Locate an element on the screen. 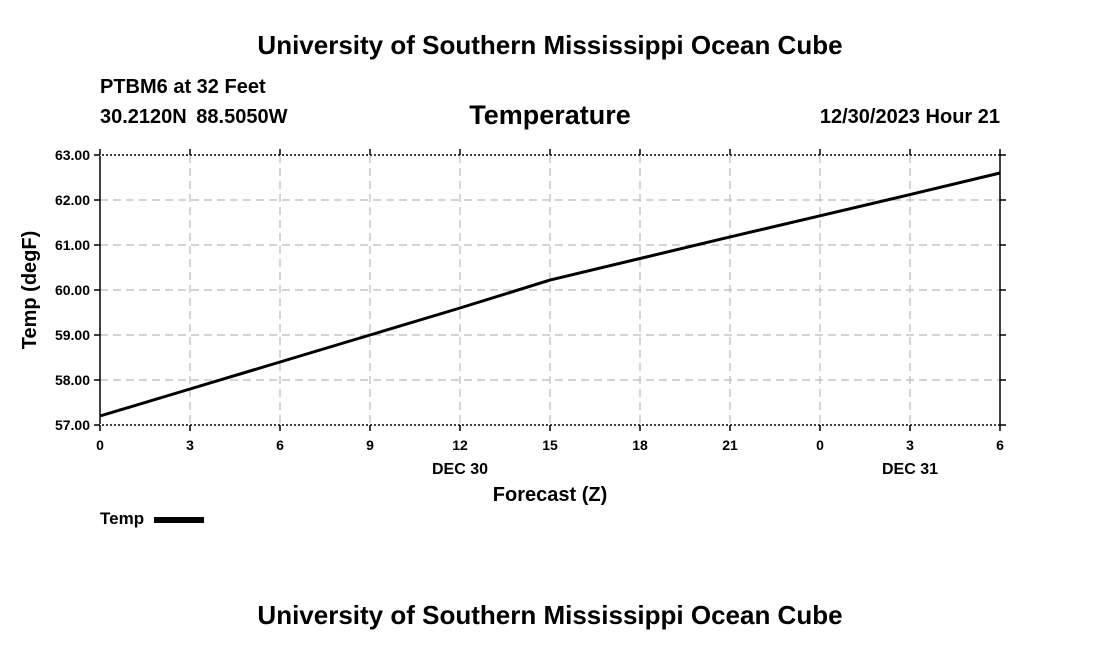  x-tick-label: 9 is located at coordinates (370, 445).